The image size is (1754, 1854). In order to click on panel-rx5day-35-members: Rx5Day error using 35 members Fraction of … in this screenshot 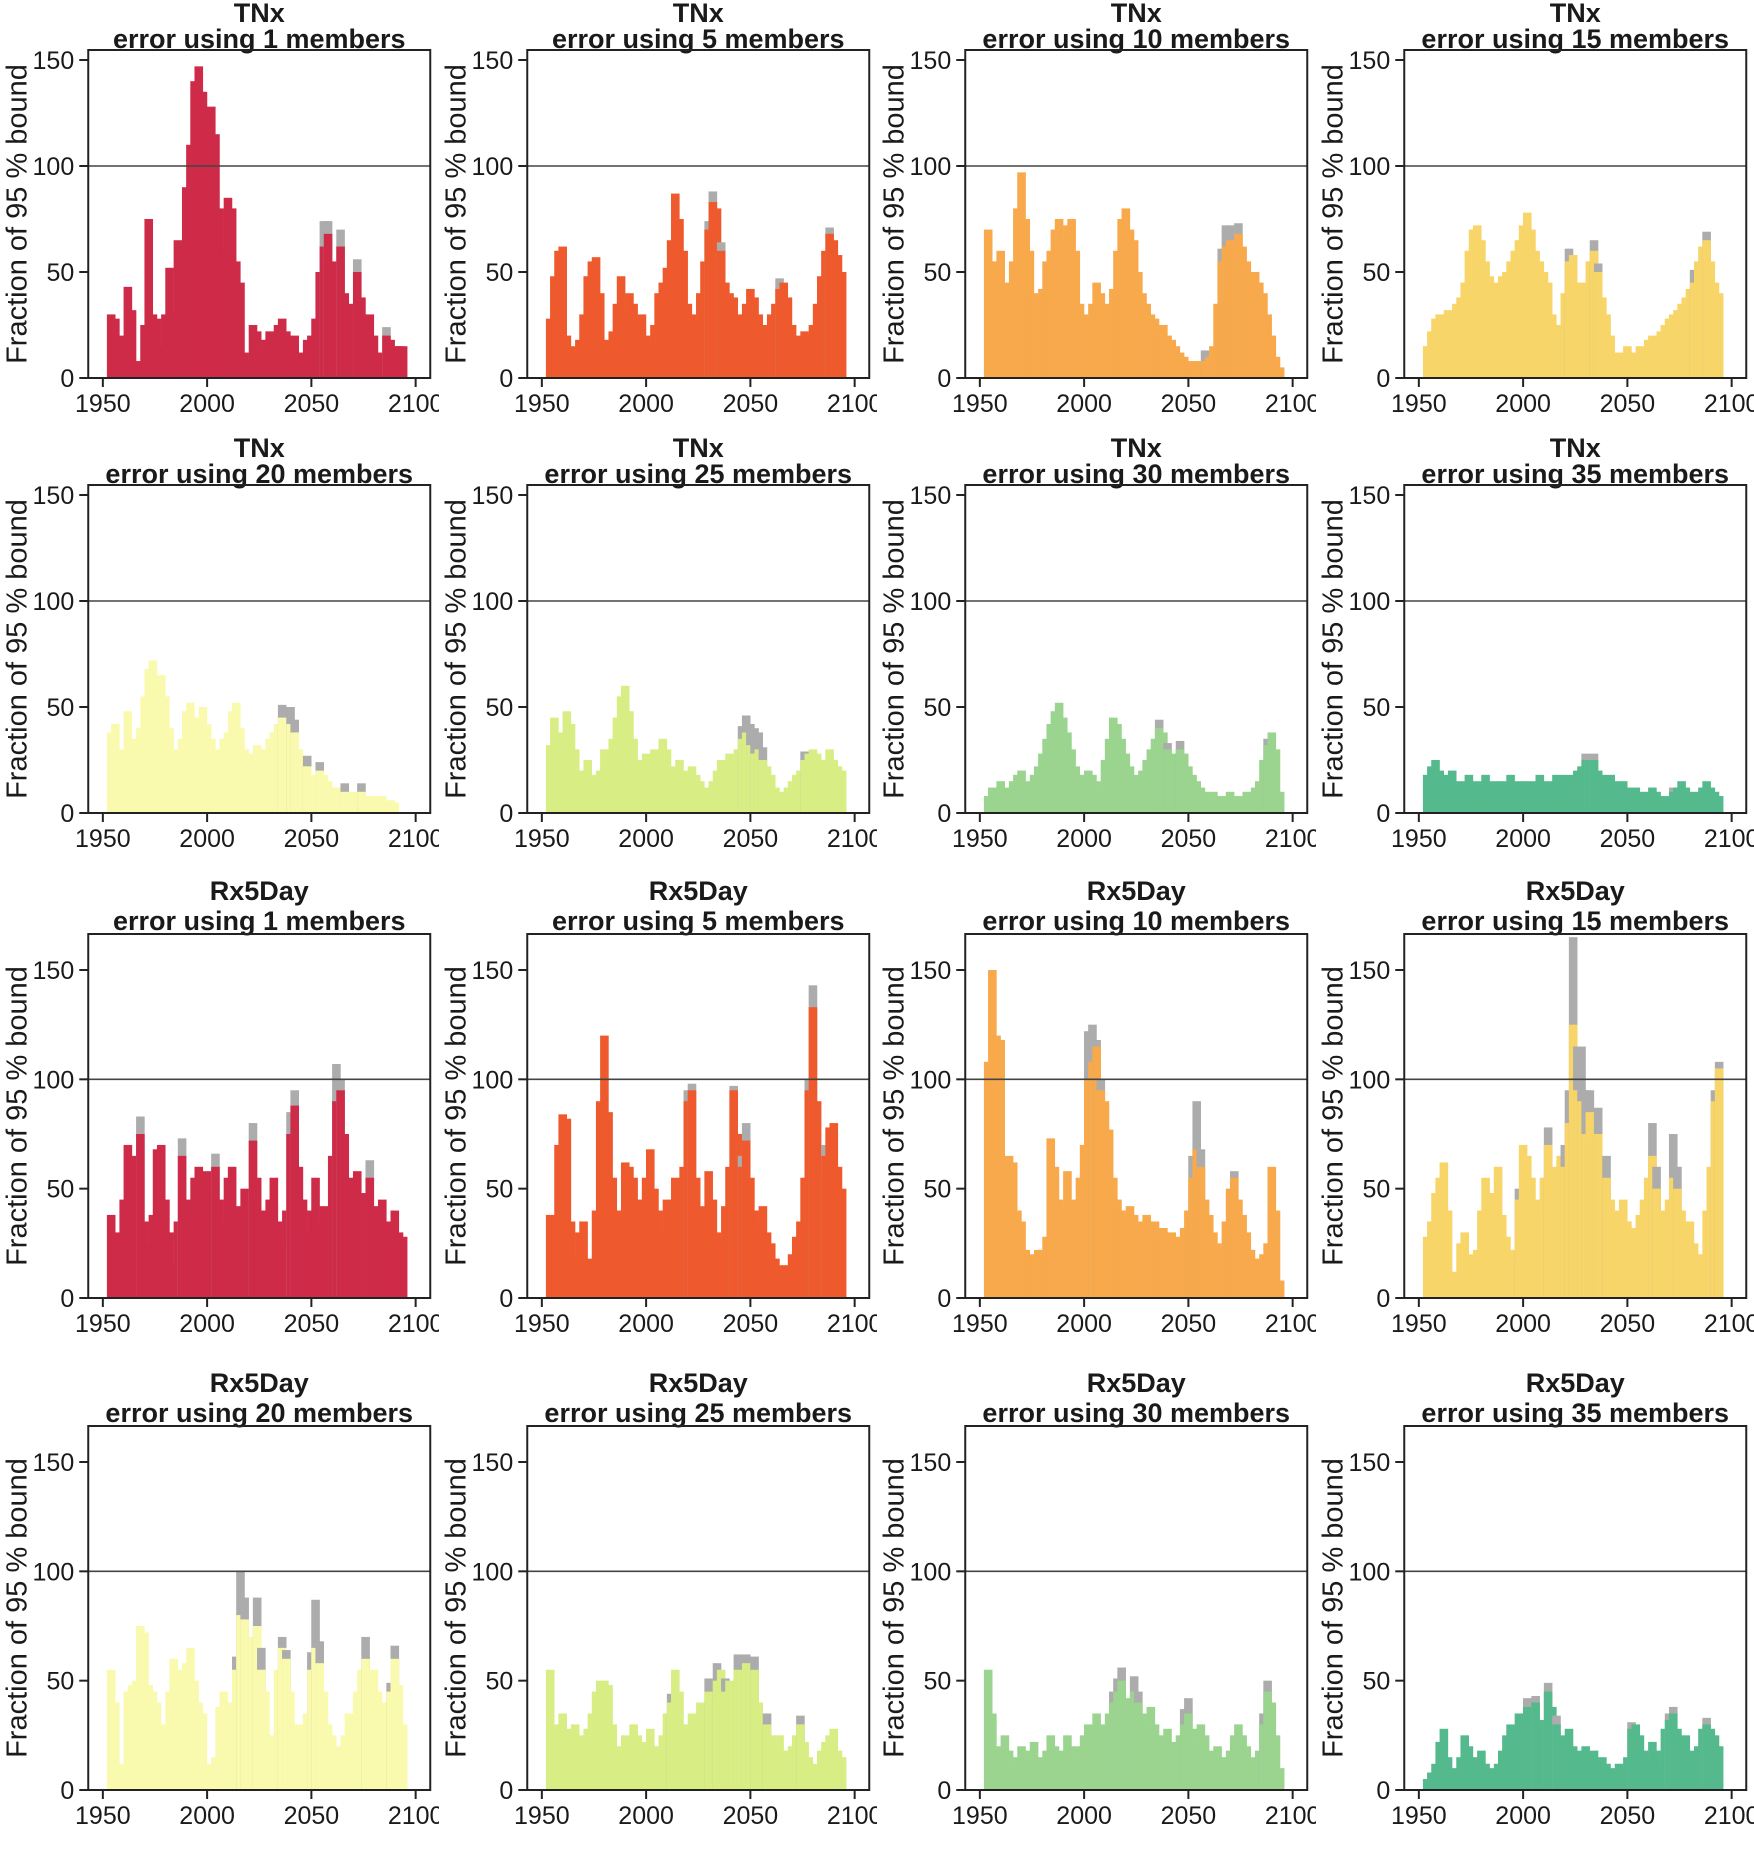, I will do `click(1535, 1608)`.